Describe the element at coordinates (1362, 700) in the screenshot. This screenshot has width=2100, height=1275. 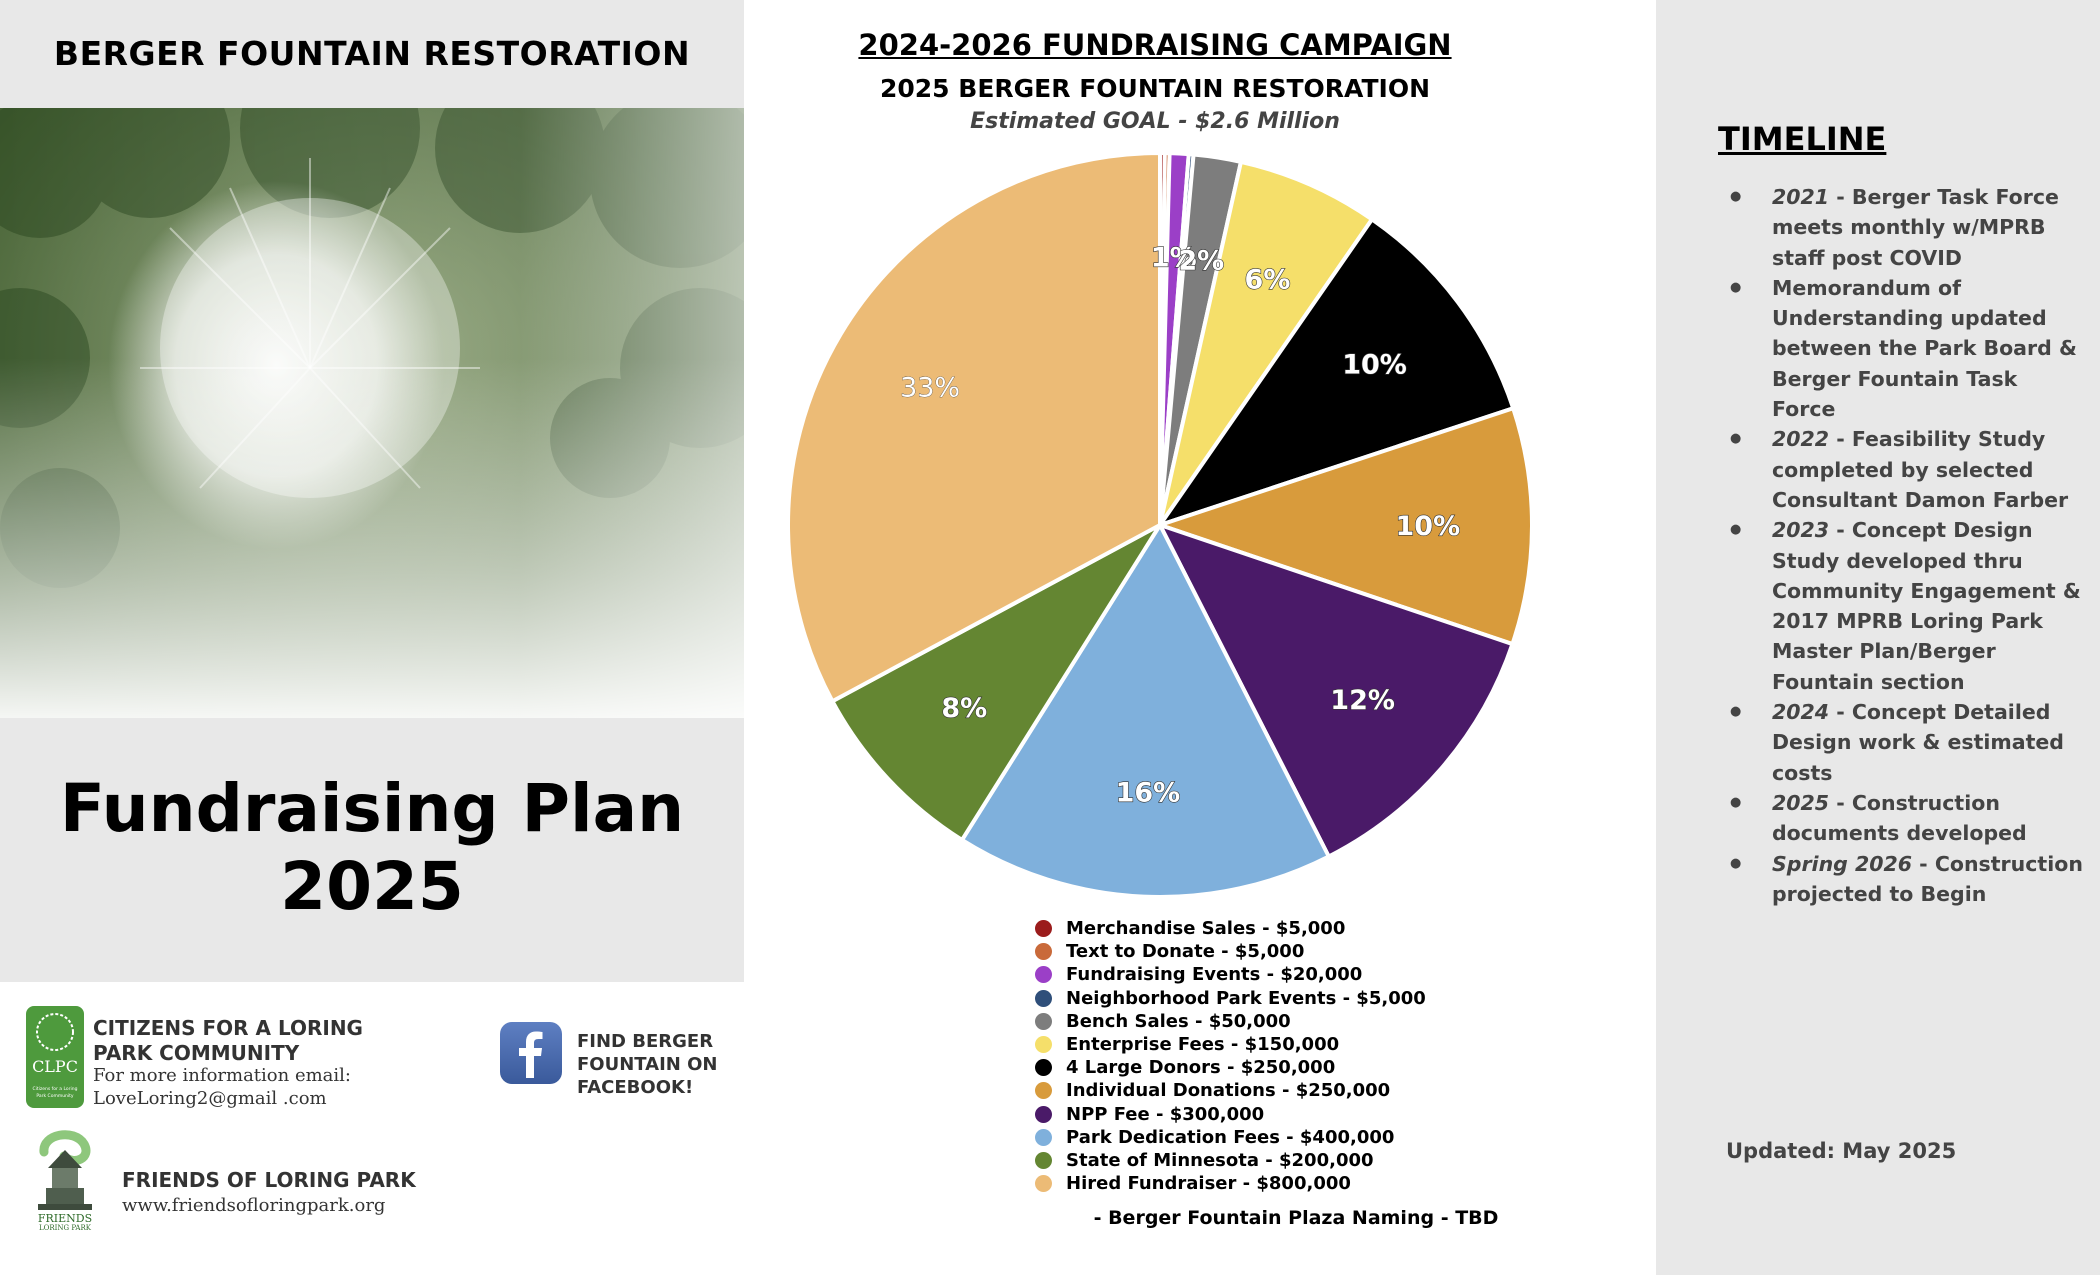
I see `pie-label-9: 12%` at that location.